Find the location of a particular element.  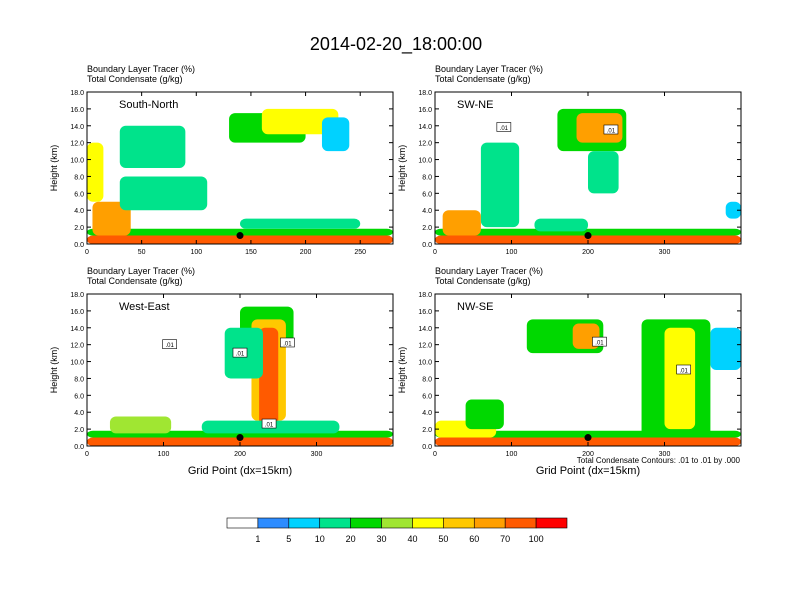

colorbar-label: 30 is located at coordinates (382, 539).